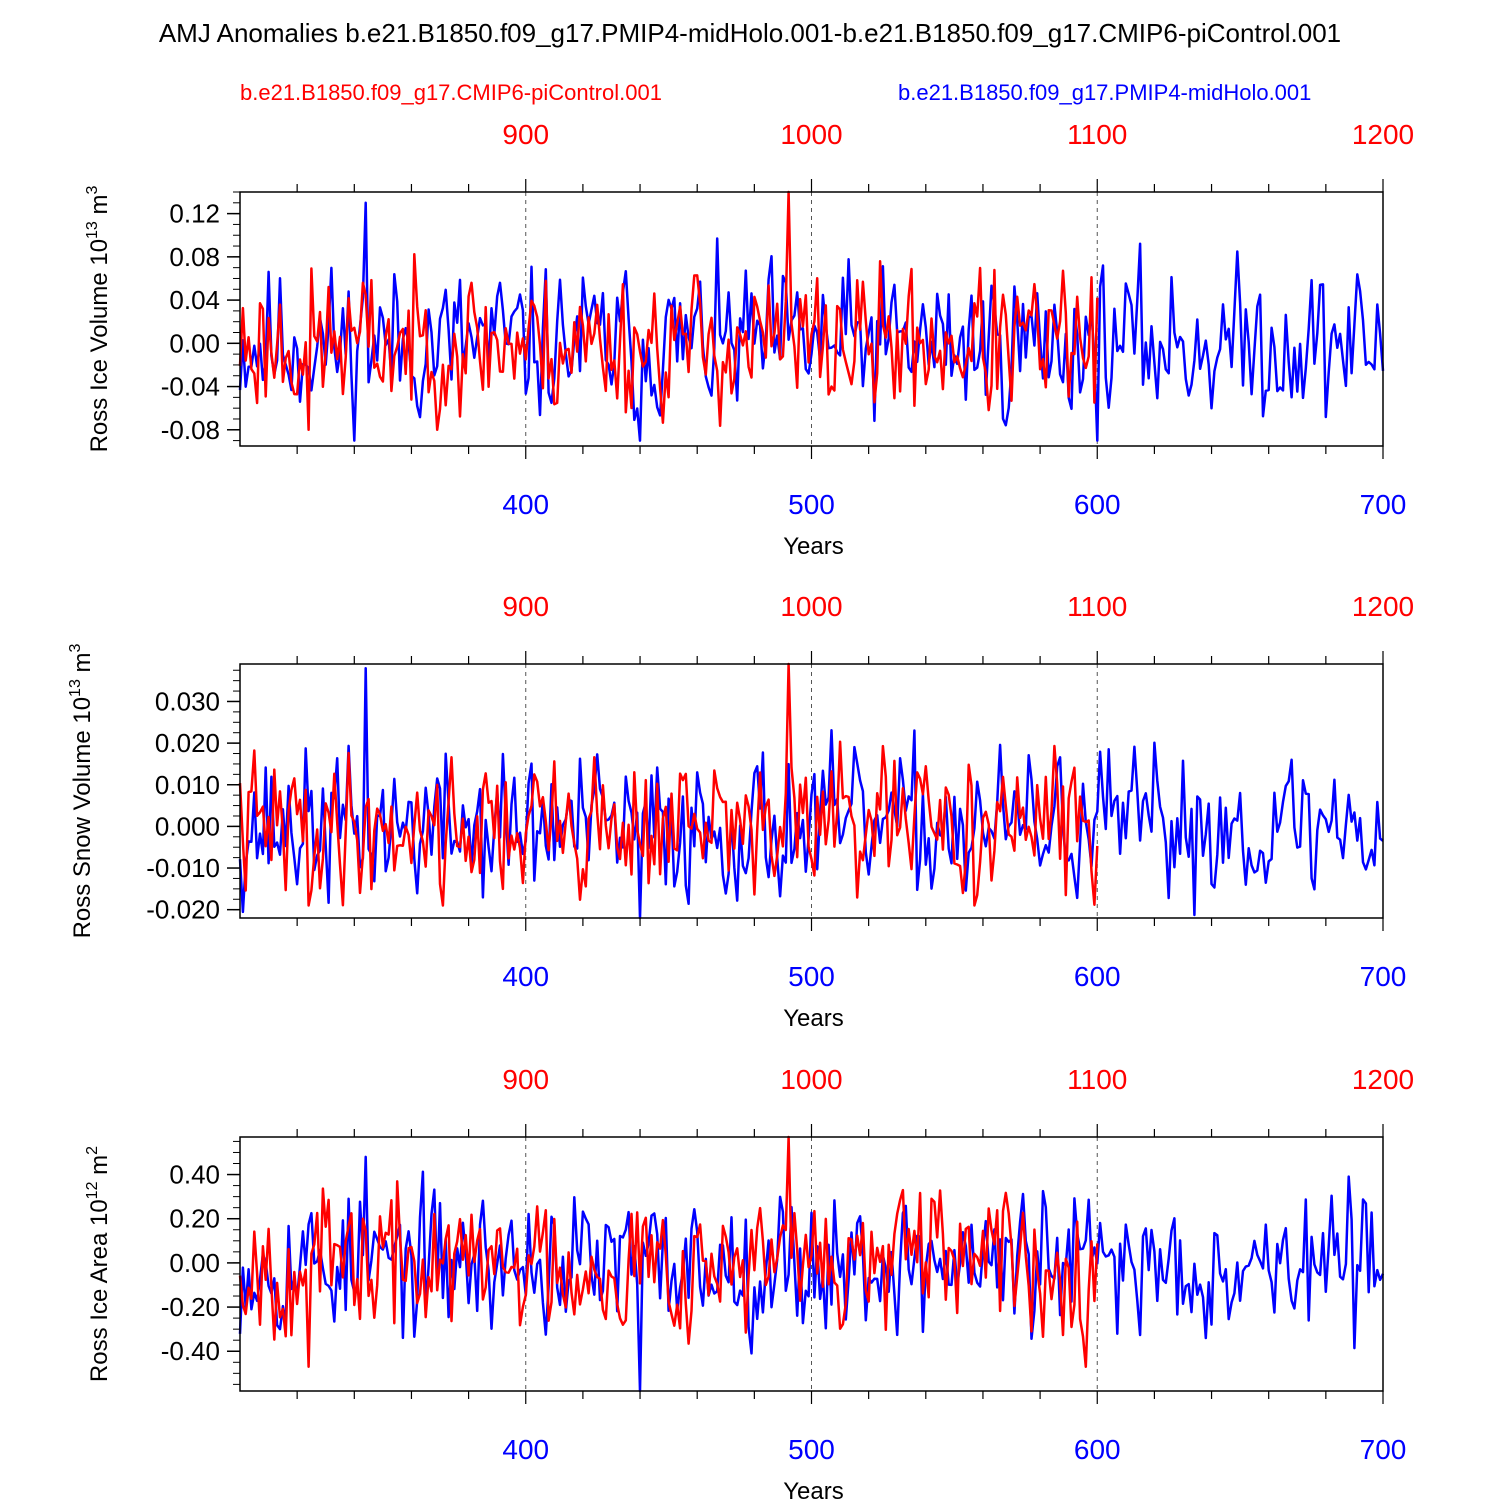 The height and width of the screenshot is (1500, 1500). I want to click on y-tick-label: -0.04, so click(190, 387).